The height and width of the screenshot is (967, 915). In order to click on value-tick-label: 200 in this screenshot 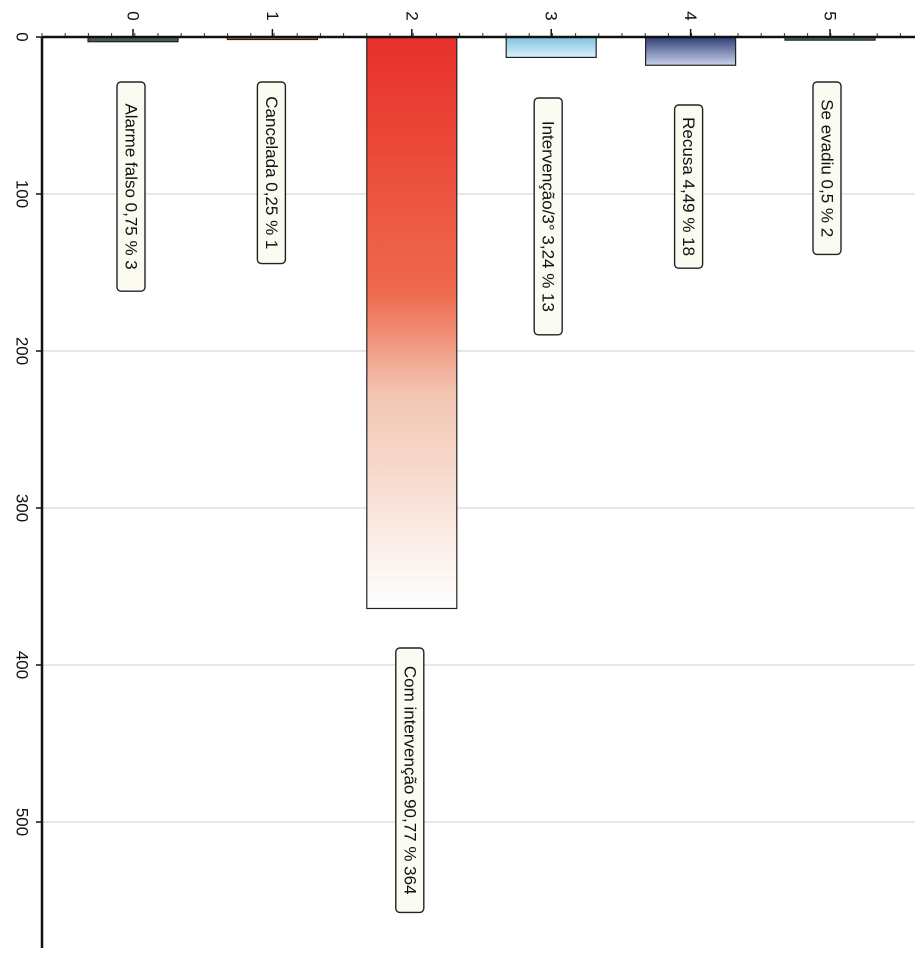, I will do `click(22, 351)`.